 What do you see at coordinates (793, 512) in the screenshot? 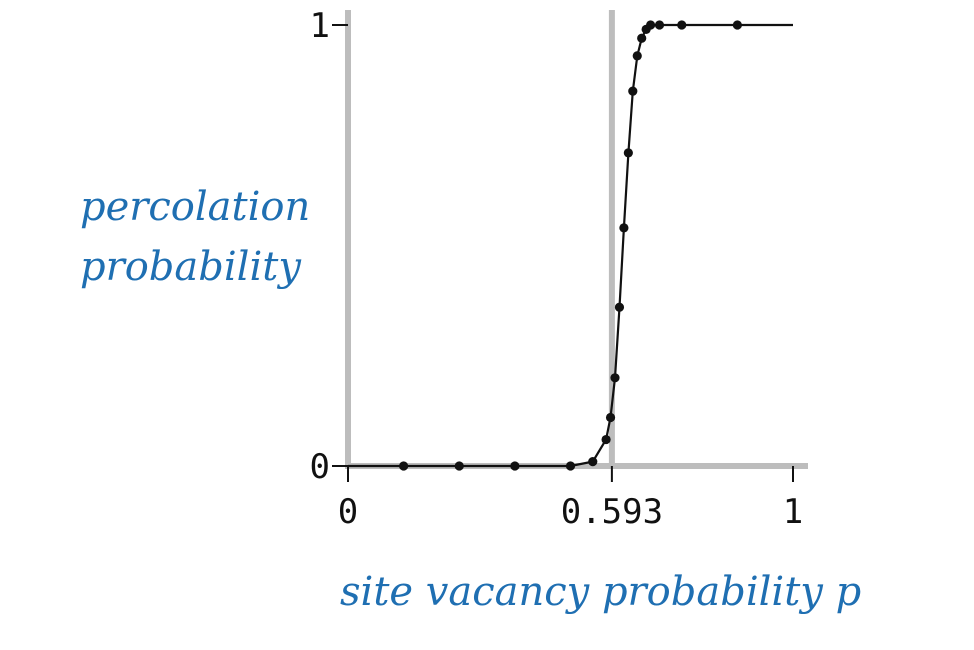
I see `x-tick-label-2: 1` at bounding box center [793, 512].